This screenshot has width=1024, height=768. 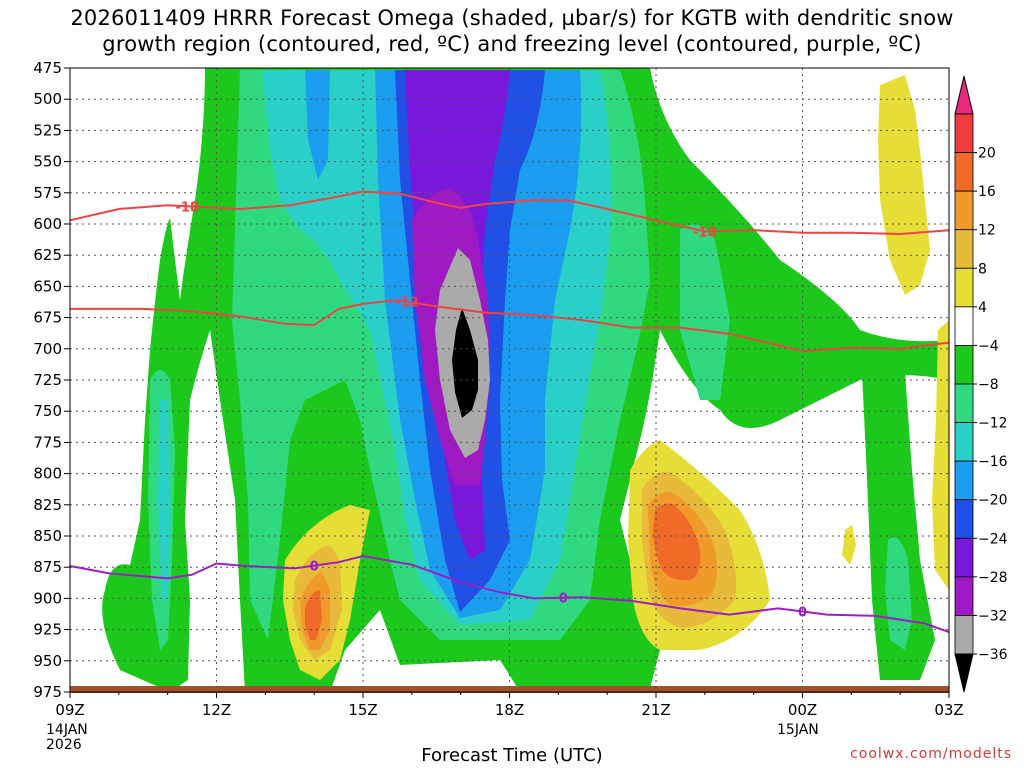 What do you see at coordinates (993, 616) in the screenshot?
I see `colorbar-label: −32` at bounding box center [993, 616].